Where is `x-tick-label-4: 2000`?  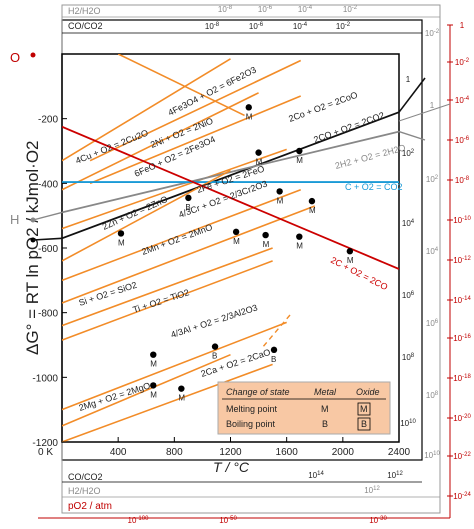
x-tick-label-4: 2000 is located at coordinates (343, 452).